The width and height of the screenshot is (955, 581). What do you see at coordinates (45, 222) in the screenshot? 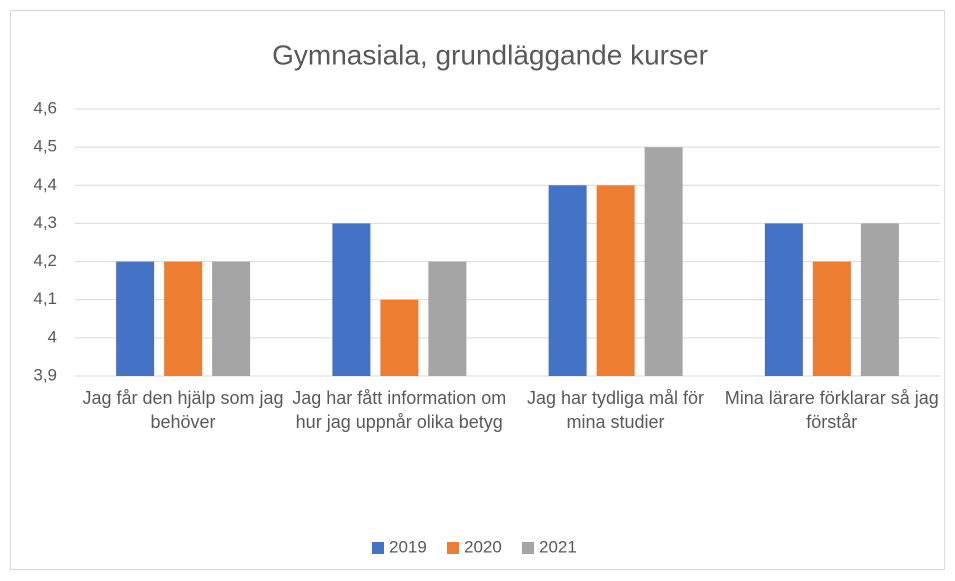
I see `y-tick-label: 4,3` at bounding box center [45, 222].